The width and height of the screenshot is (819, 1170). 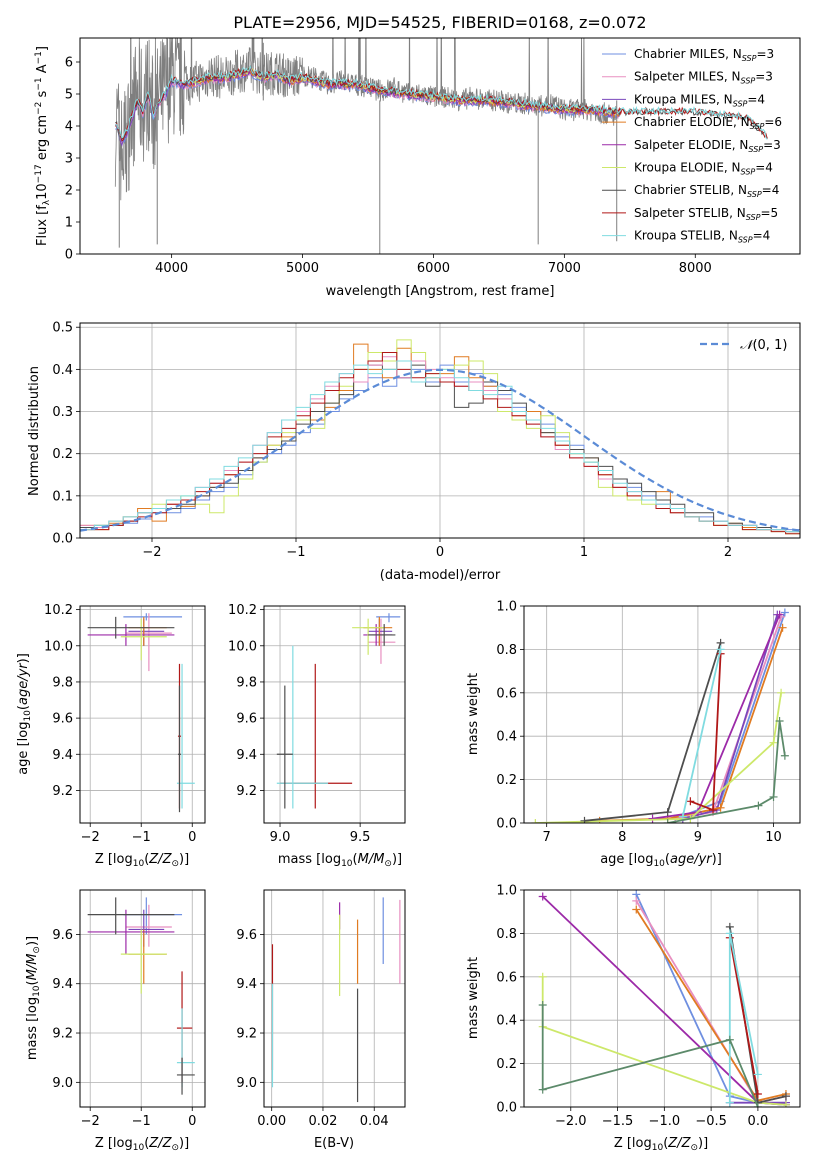 What do you see at coordinates (547, 837) in the screenshot?
I see `x-tick-label: 7` at bounding box center [547, 837].